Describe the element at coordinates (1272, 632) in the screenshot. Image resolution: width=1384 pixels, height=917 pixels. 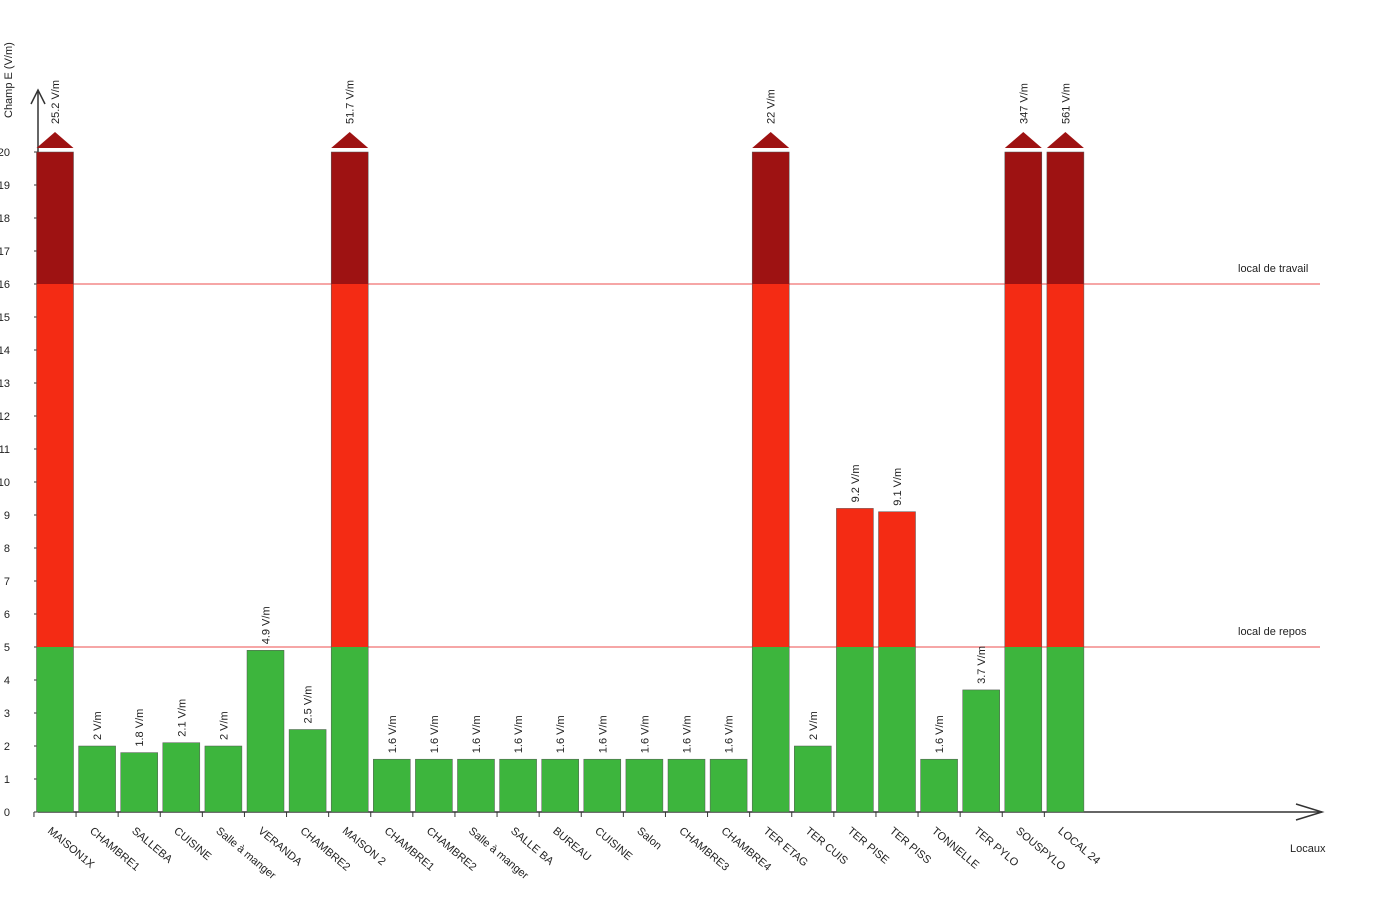
I see `reference-label: local de repos` at that location.